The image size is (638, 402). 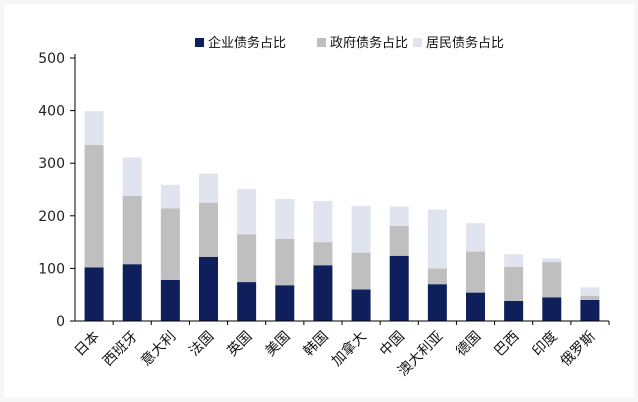 I want to click on x-category-label: 英国, so click(x=240, y=344).